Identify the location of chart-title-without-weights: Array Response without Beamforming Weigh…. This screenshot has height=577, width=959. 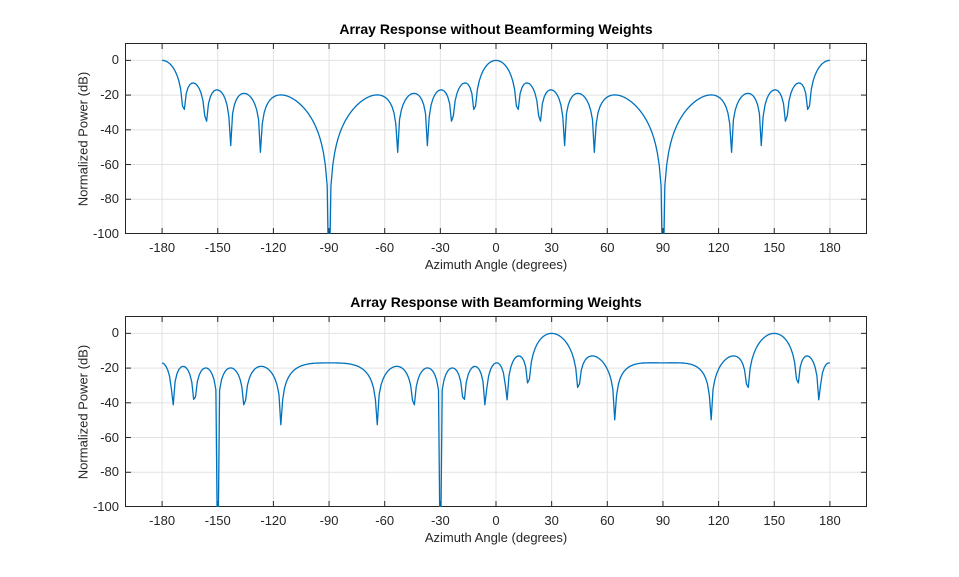
(496, 29).